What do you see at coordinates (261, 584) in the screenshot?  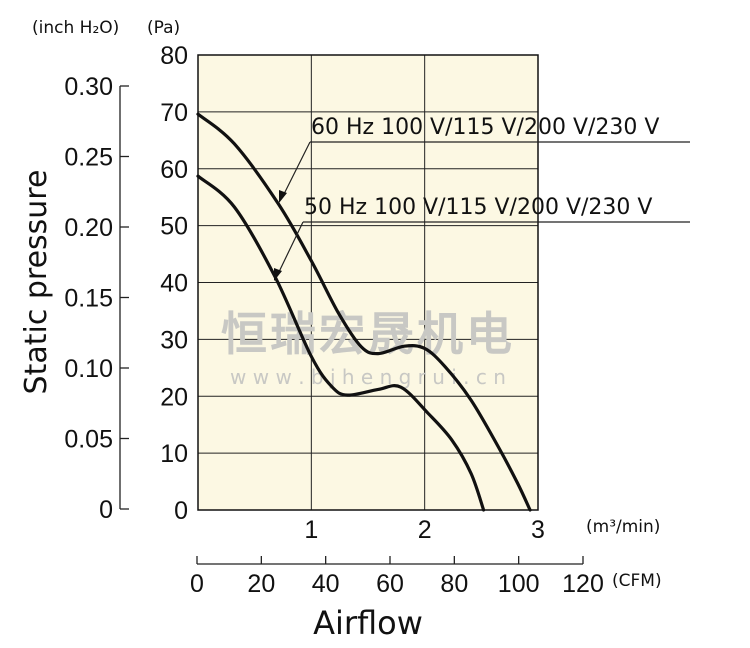 I see `xtick-label-cfm: 20` at bounding box center [261, 584].